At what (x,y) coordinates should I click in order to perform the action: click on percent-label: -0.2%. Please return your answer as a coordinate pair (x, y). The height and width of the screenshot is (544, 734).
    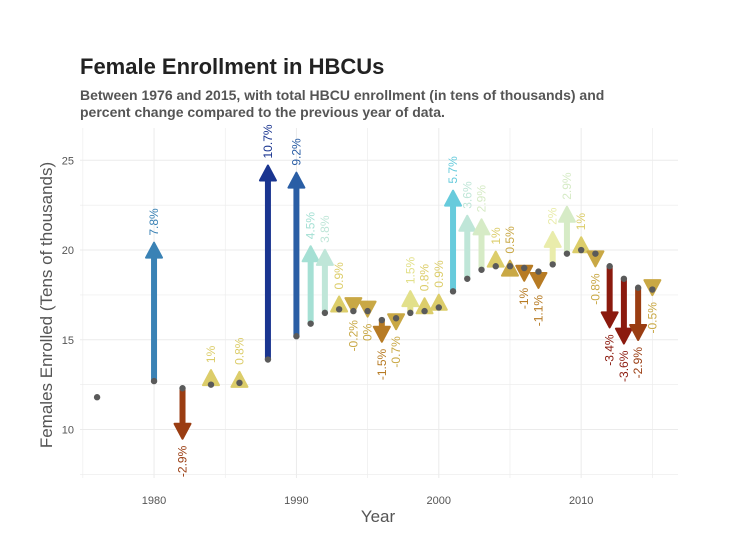
    Looking at the image, I should click on (353, 336).